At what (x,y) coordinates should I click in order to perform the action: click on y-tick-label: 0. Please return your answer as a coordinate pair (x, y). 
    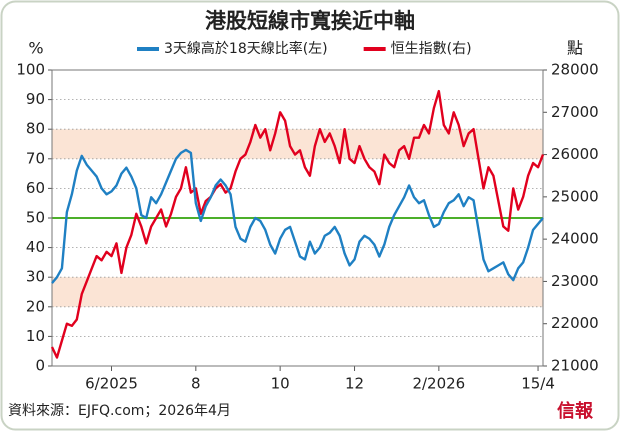
    Looking at the image, I should click on (40, 366).